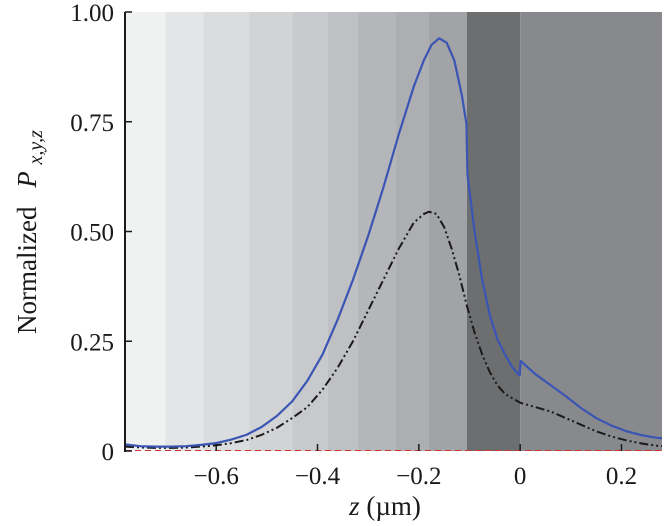  I want to click on y-tick-label-4: 1.00, so click(92, 13).